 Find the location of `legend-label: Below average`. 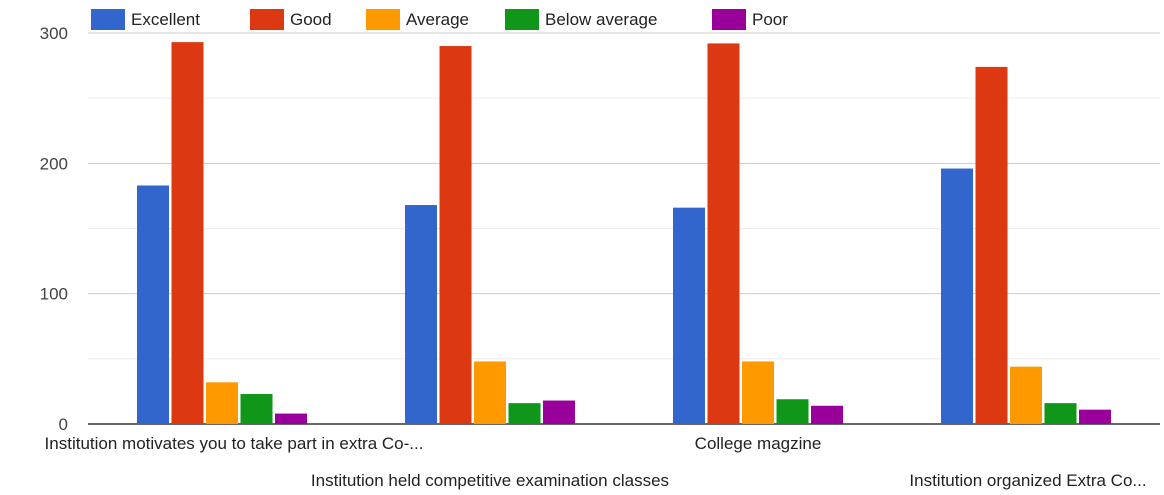

legend-label: Below average is located at coordinates (601, 19).